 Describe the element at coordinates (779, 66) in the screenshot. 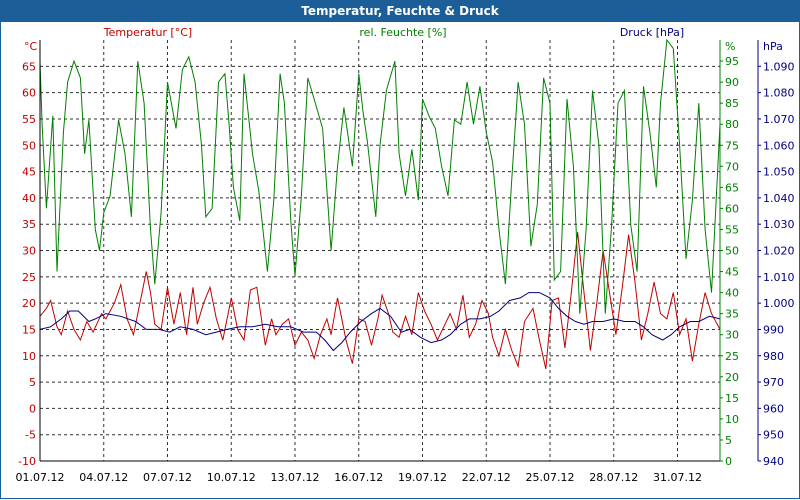

I see `pressure-tick-label: 1.090` at that location.